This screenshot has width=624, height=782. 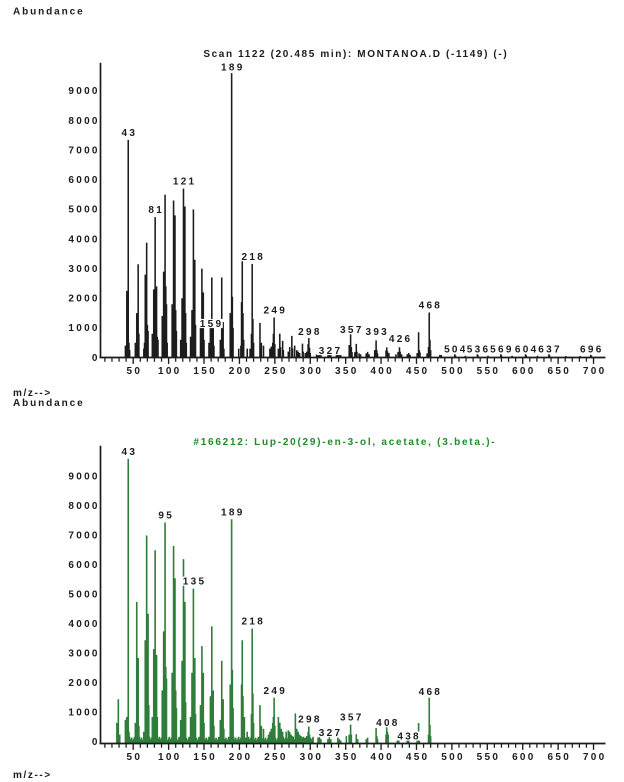 I want to click on svg-text: 159, so click(x=212, y=324).